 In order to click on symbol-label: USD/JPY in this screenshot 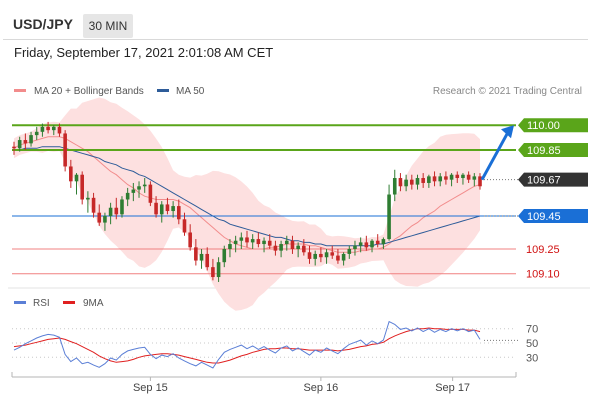, I will do `click(43, 24)`.